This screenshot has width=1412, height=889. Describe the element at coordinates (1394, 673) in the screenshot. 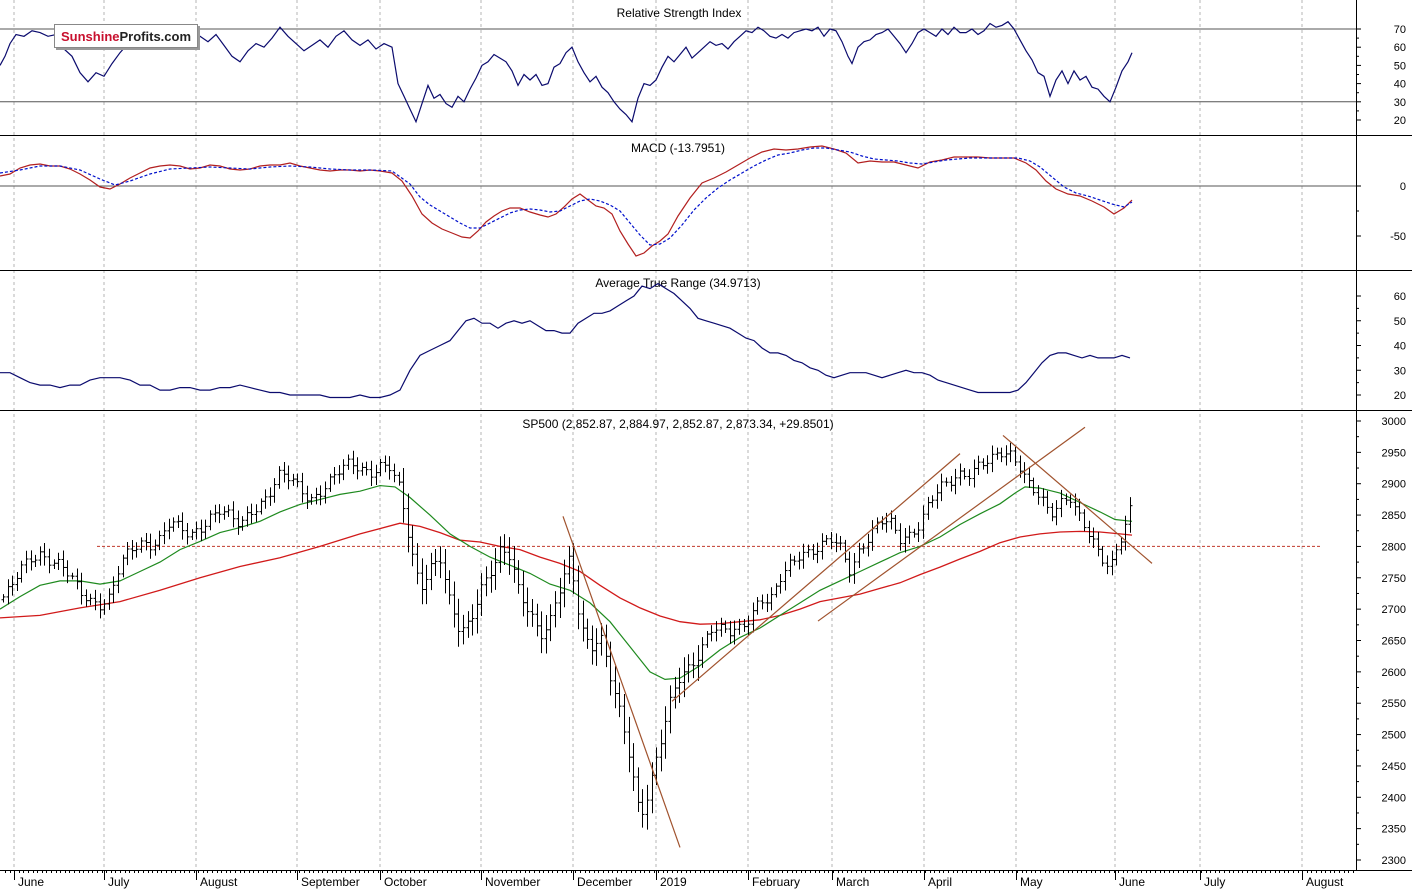

I see `y-tick-label: 2600` at that location.